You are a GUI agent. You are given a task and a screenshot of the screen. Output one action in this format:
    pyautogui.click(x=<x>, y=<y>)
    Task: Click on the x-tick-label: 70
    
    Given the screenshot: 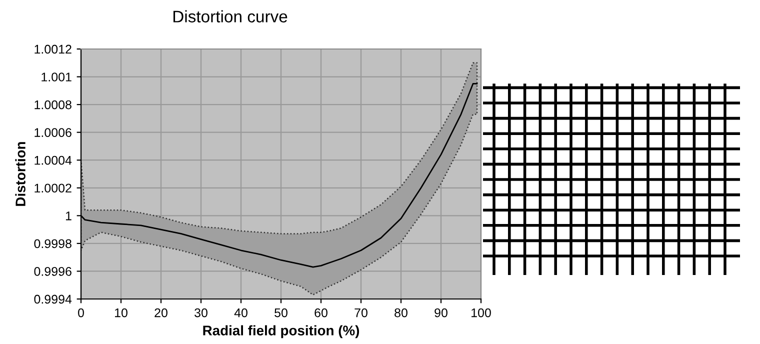 What is the action you would take?
    pyautogui.click(x=361, y=313)
    